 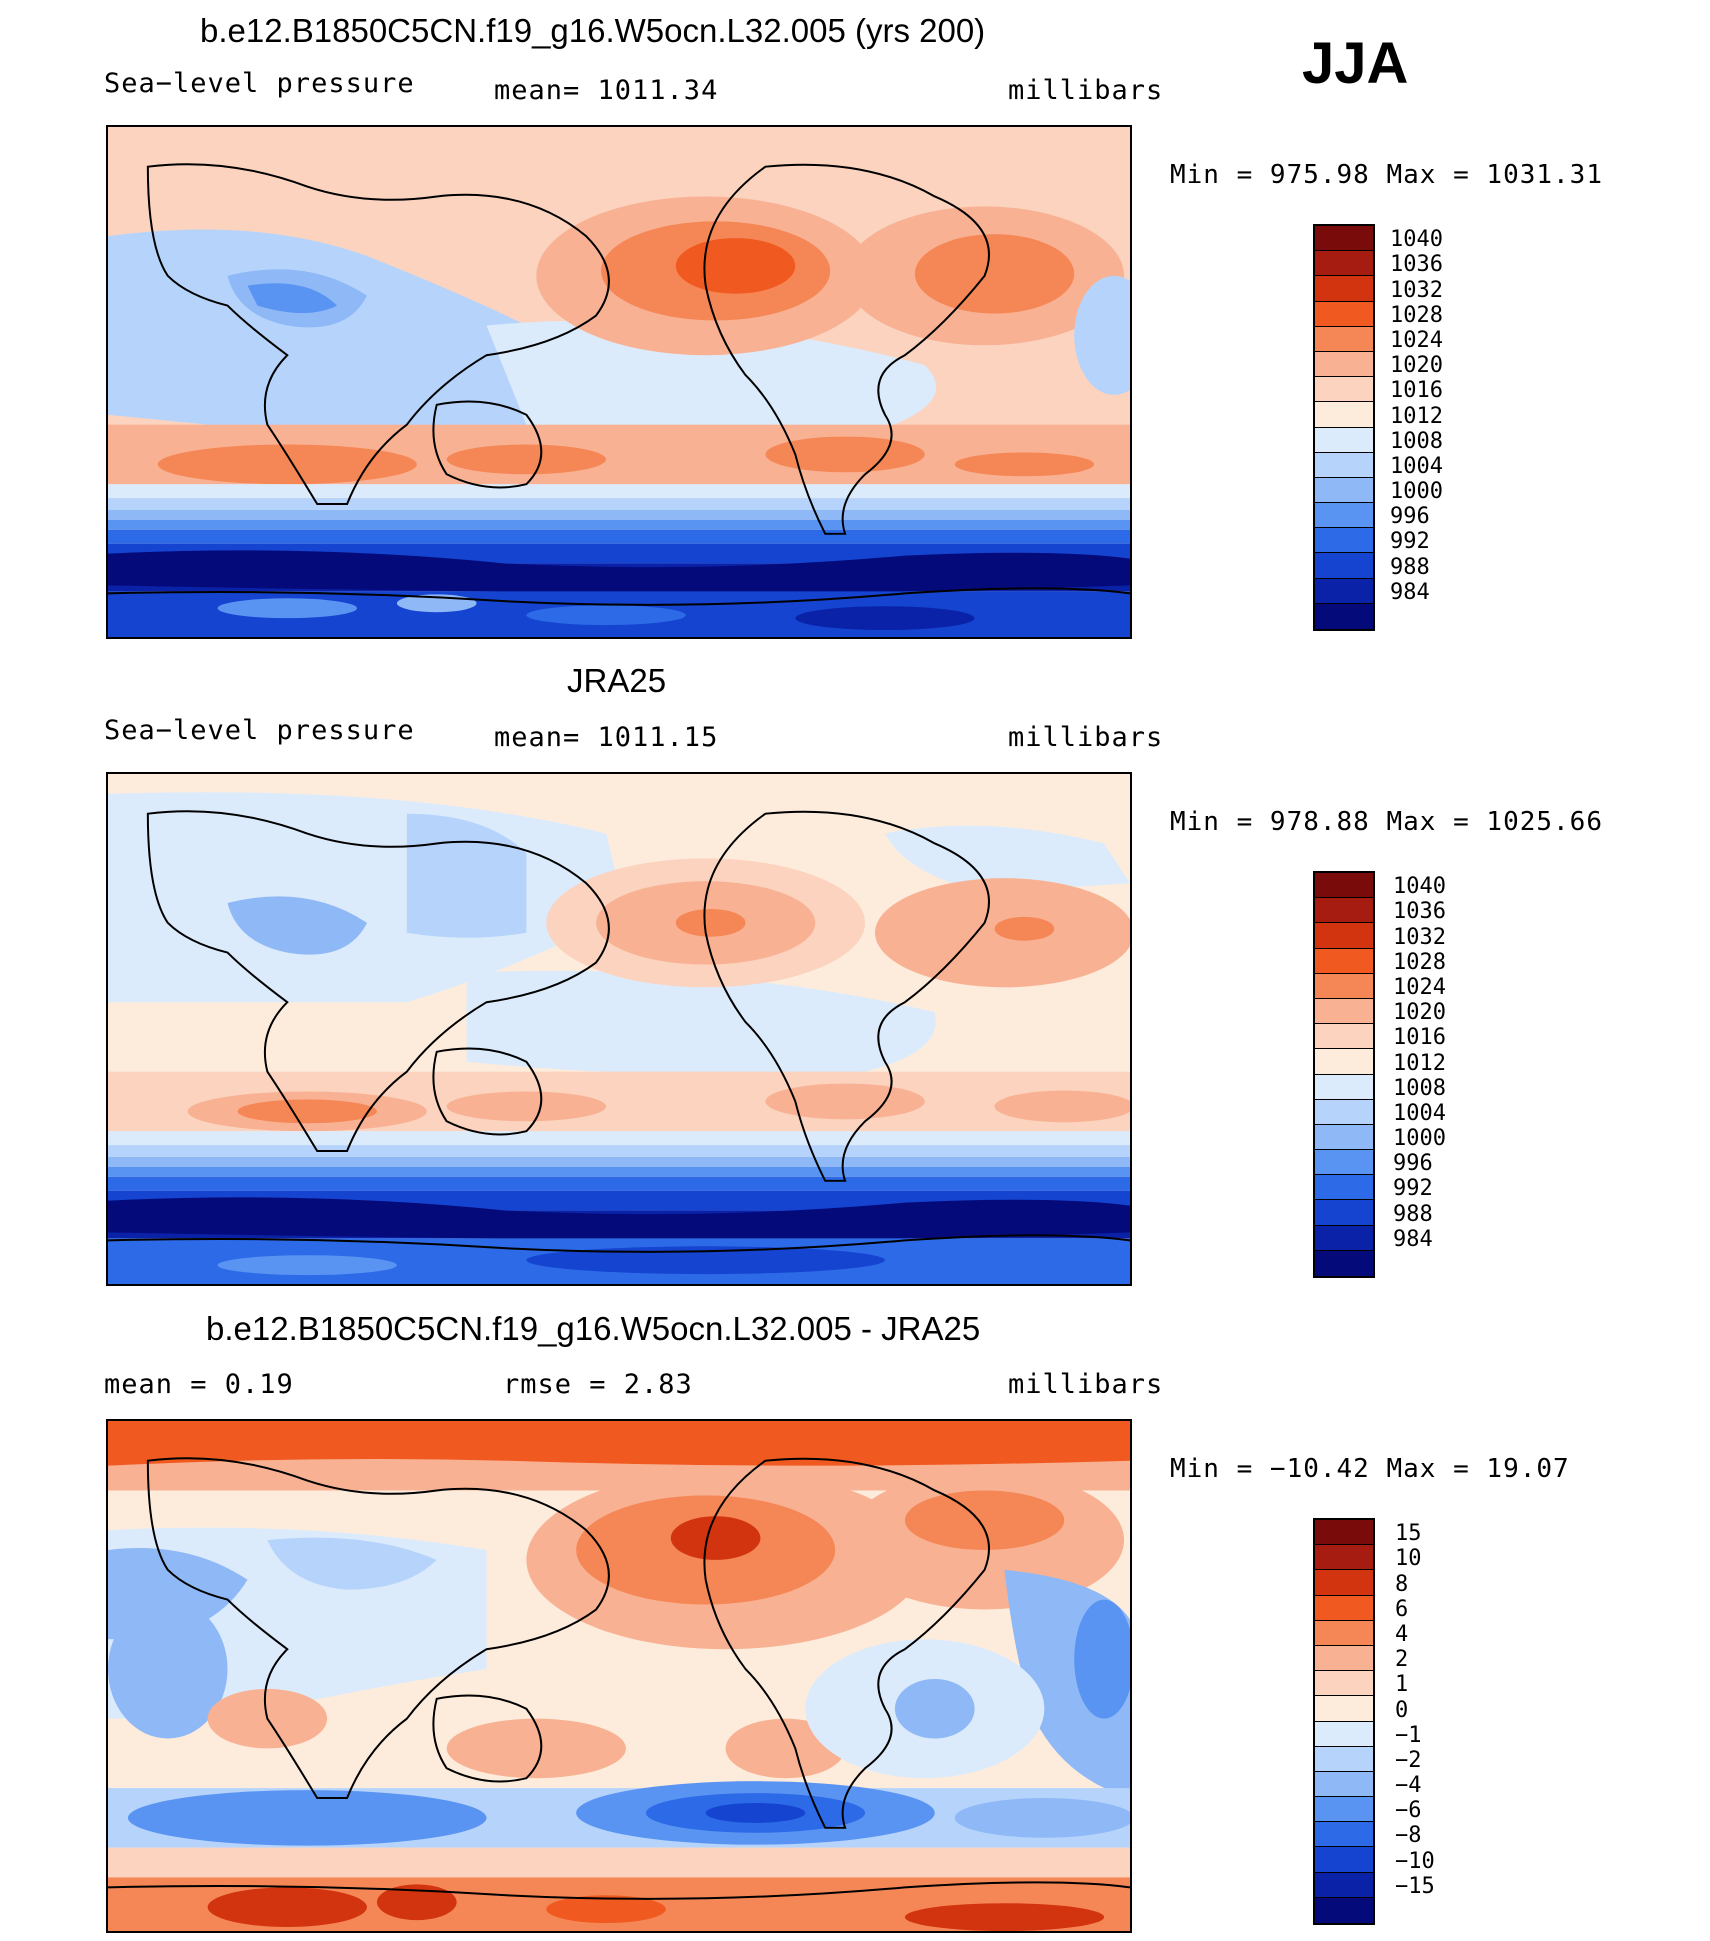 What do you see at coordinates (1415, 1886) in the screenshot?
I see `colorbar-tick-label: −15` at bounding box center [1415, 1886].